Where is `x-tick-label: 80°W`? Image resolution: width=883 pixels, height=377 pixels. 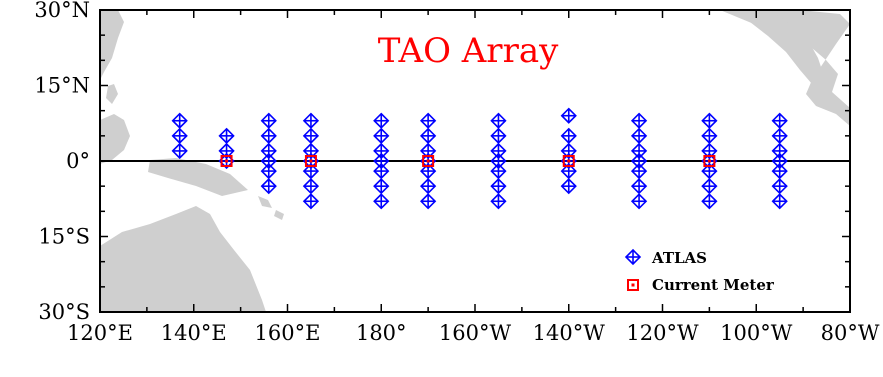
x-tick-label: 80°W is located at coordinates (850, 333).